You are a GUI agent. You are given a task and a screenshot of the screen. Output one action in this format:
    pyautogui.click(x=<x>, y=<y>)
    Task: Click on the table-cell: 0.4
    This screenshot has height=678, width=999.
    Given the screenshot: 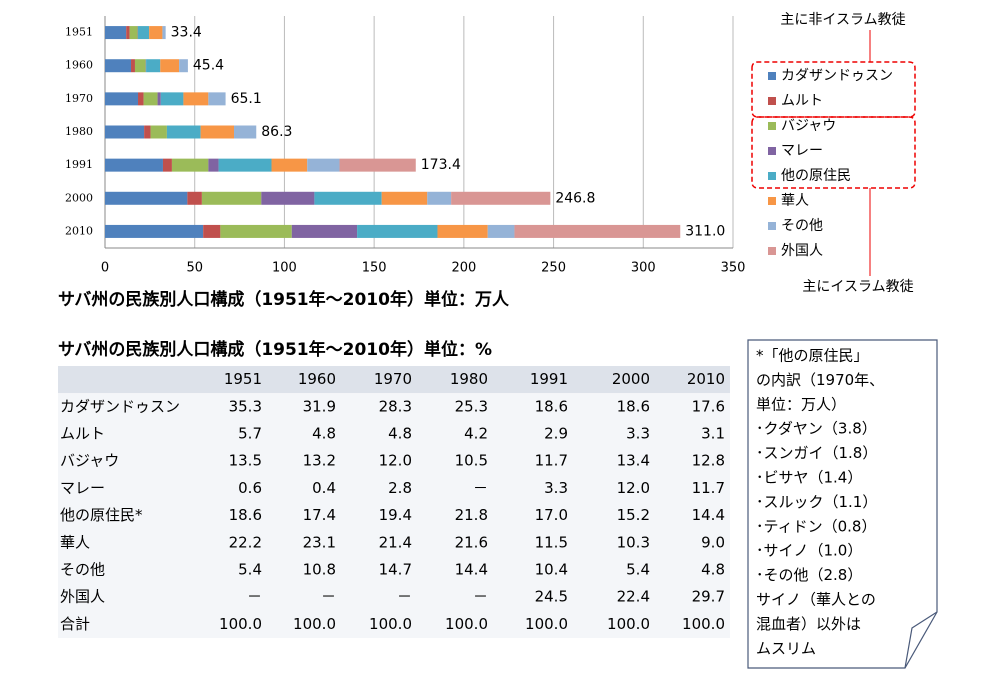 What is the action you would take?
    pyautogui.click(x=324, y=488)
    